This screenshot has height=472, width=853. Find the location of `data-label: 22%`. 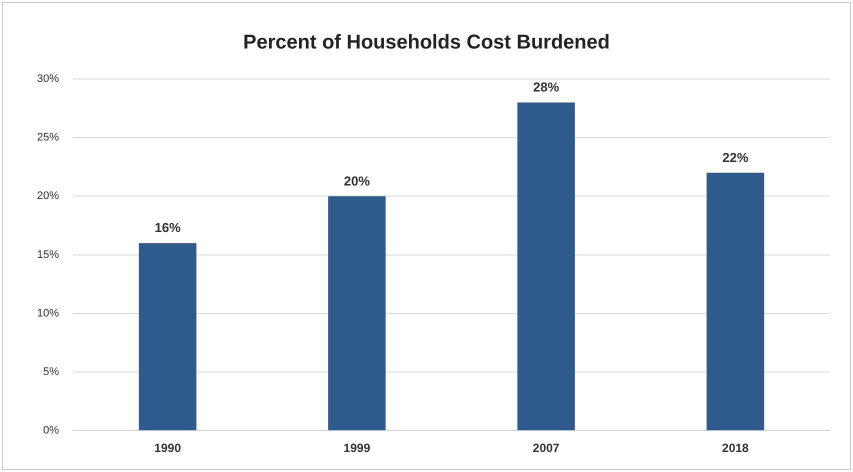

data-label: 22% is located at coordinates (735, 157).